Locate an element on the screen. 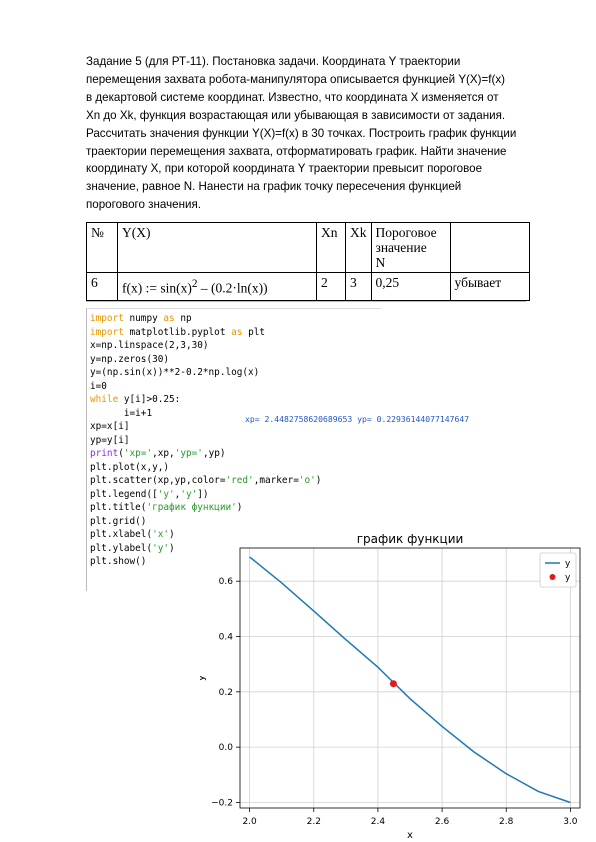  code-line: y=(np.sin(x))**2-0.2*np.log(x) is located at coordinates (205, 373).